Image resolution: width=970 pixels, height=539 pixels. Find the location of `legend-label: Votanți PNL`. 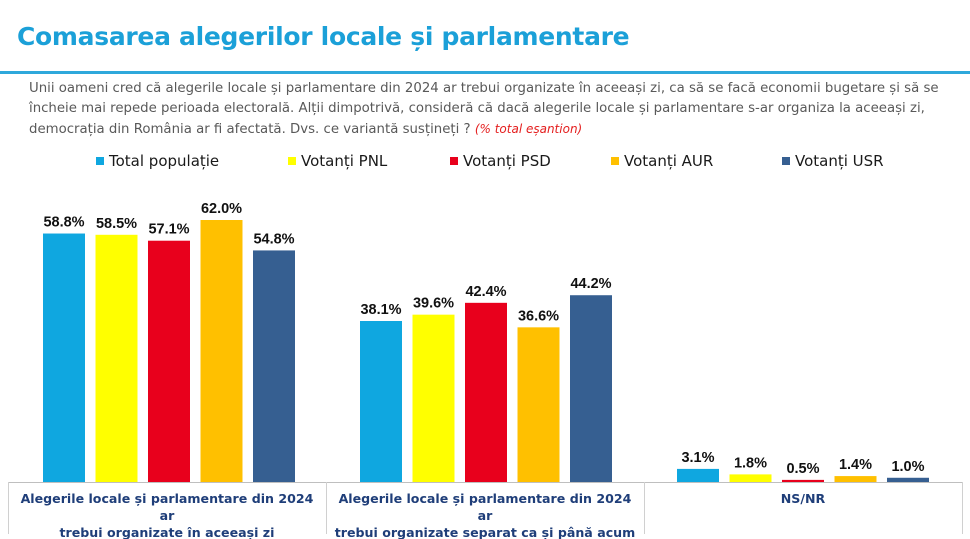

legend-label: Votanți PNL is located at coordinates (344, 161).